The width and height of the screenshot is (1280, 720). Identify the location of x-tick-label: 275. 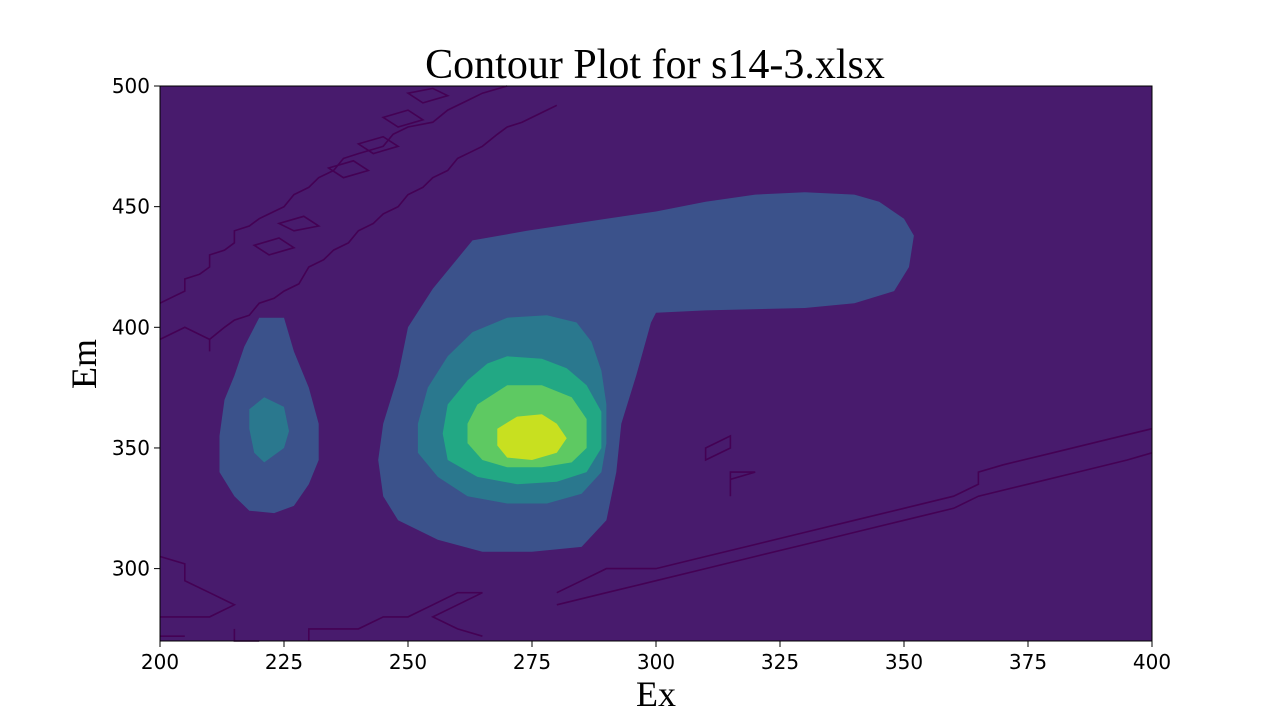
(532, 662).